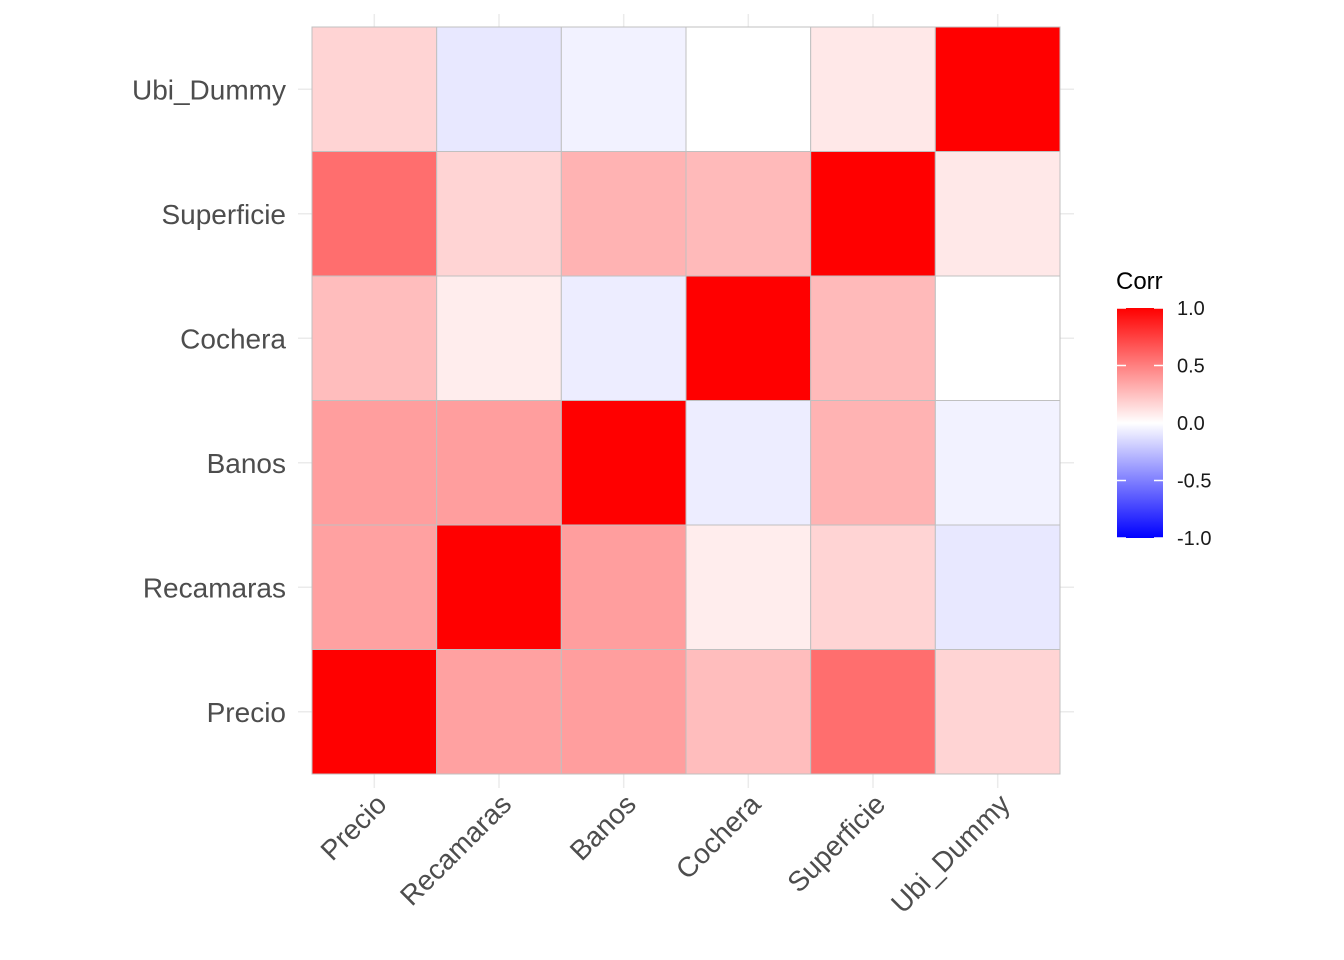 The height and width of the screenshot is (960, 1344). Describe the element at coordinates (499, 587) in the screenshot. I see `heatmap-cell-recamaras-recamaras` at that location.